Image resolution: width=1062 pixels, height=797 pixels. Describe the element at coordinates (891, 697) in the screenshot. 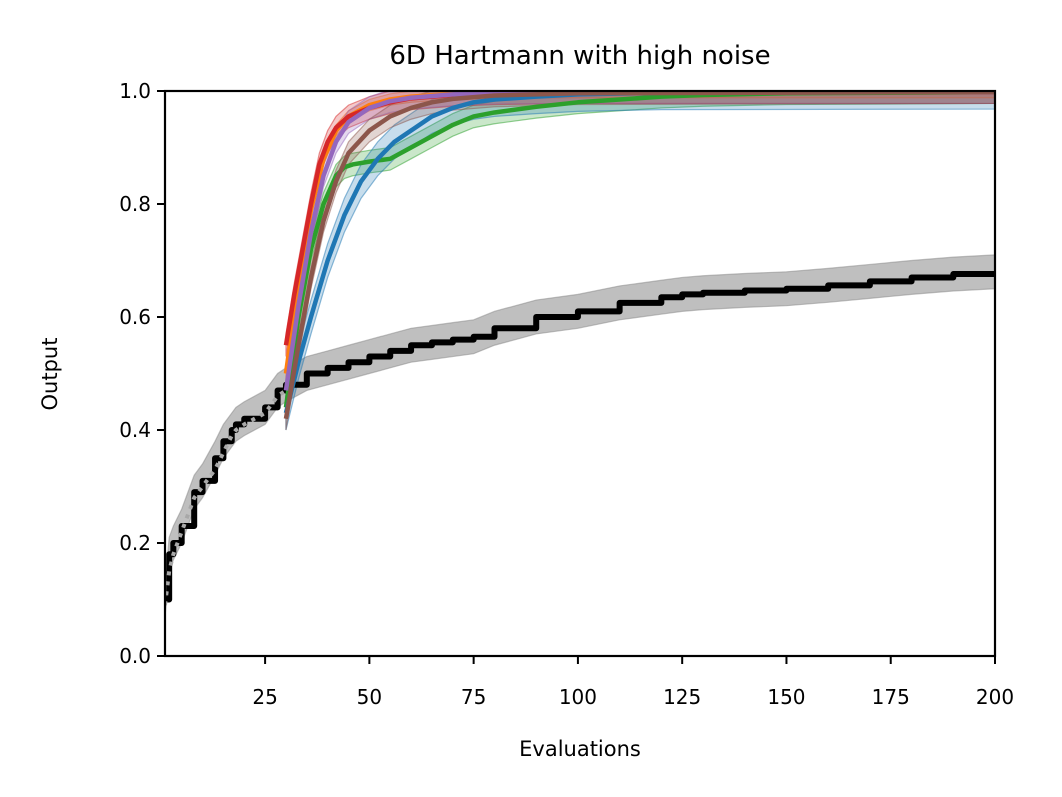

I see `x-tick-label: 175` at that location.